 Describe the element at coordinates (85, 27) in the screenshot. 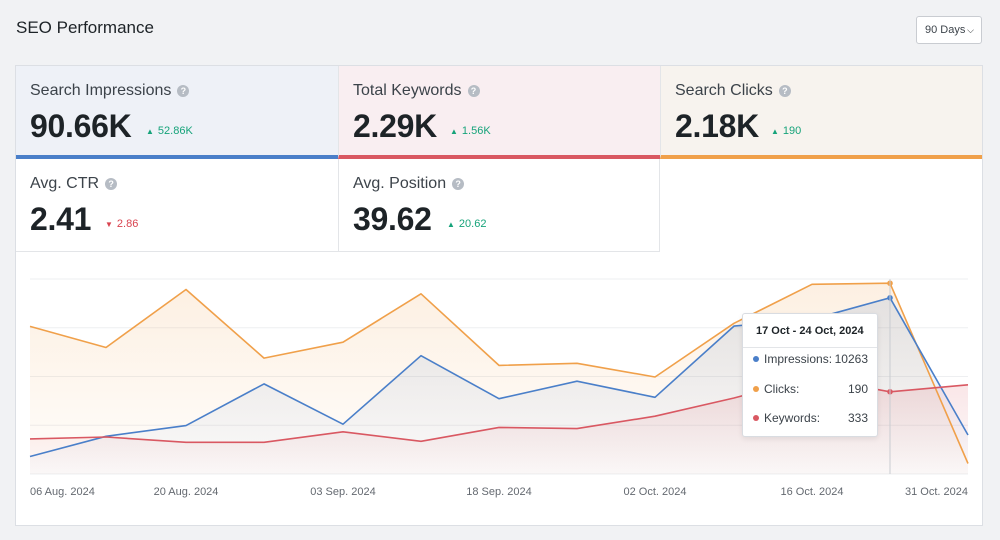

I see `page-title: SEO Performance` at that location.